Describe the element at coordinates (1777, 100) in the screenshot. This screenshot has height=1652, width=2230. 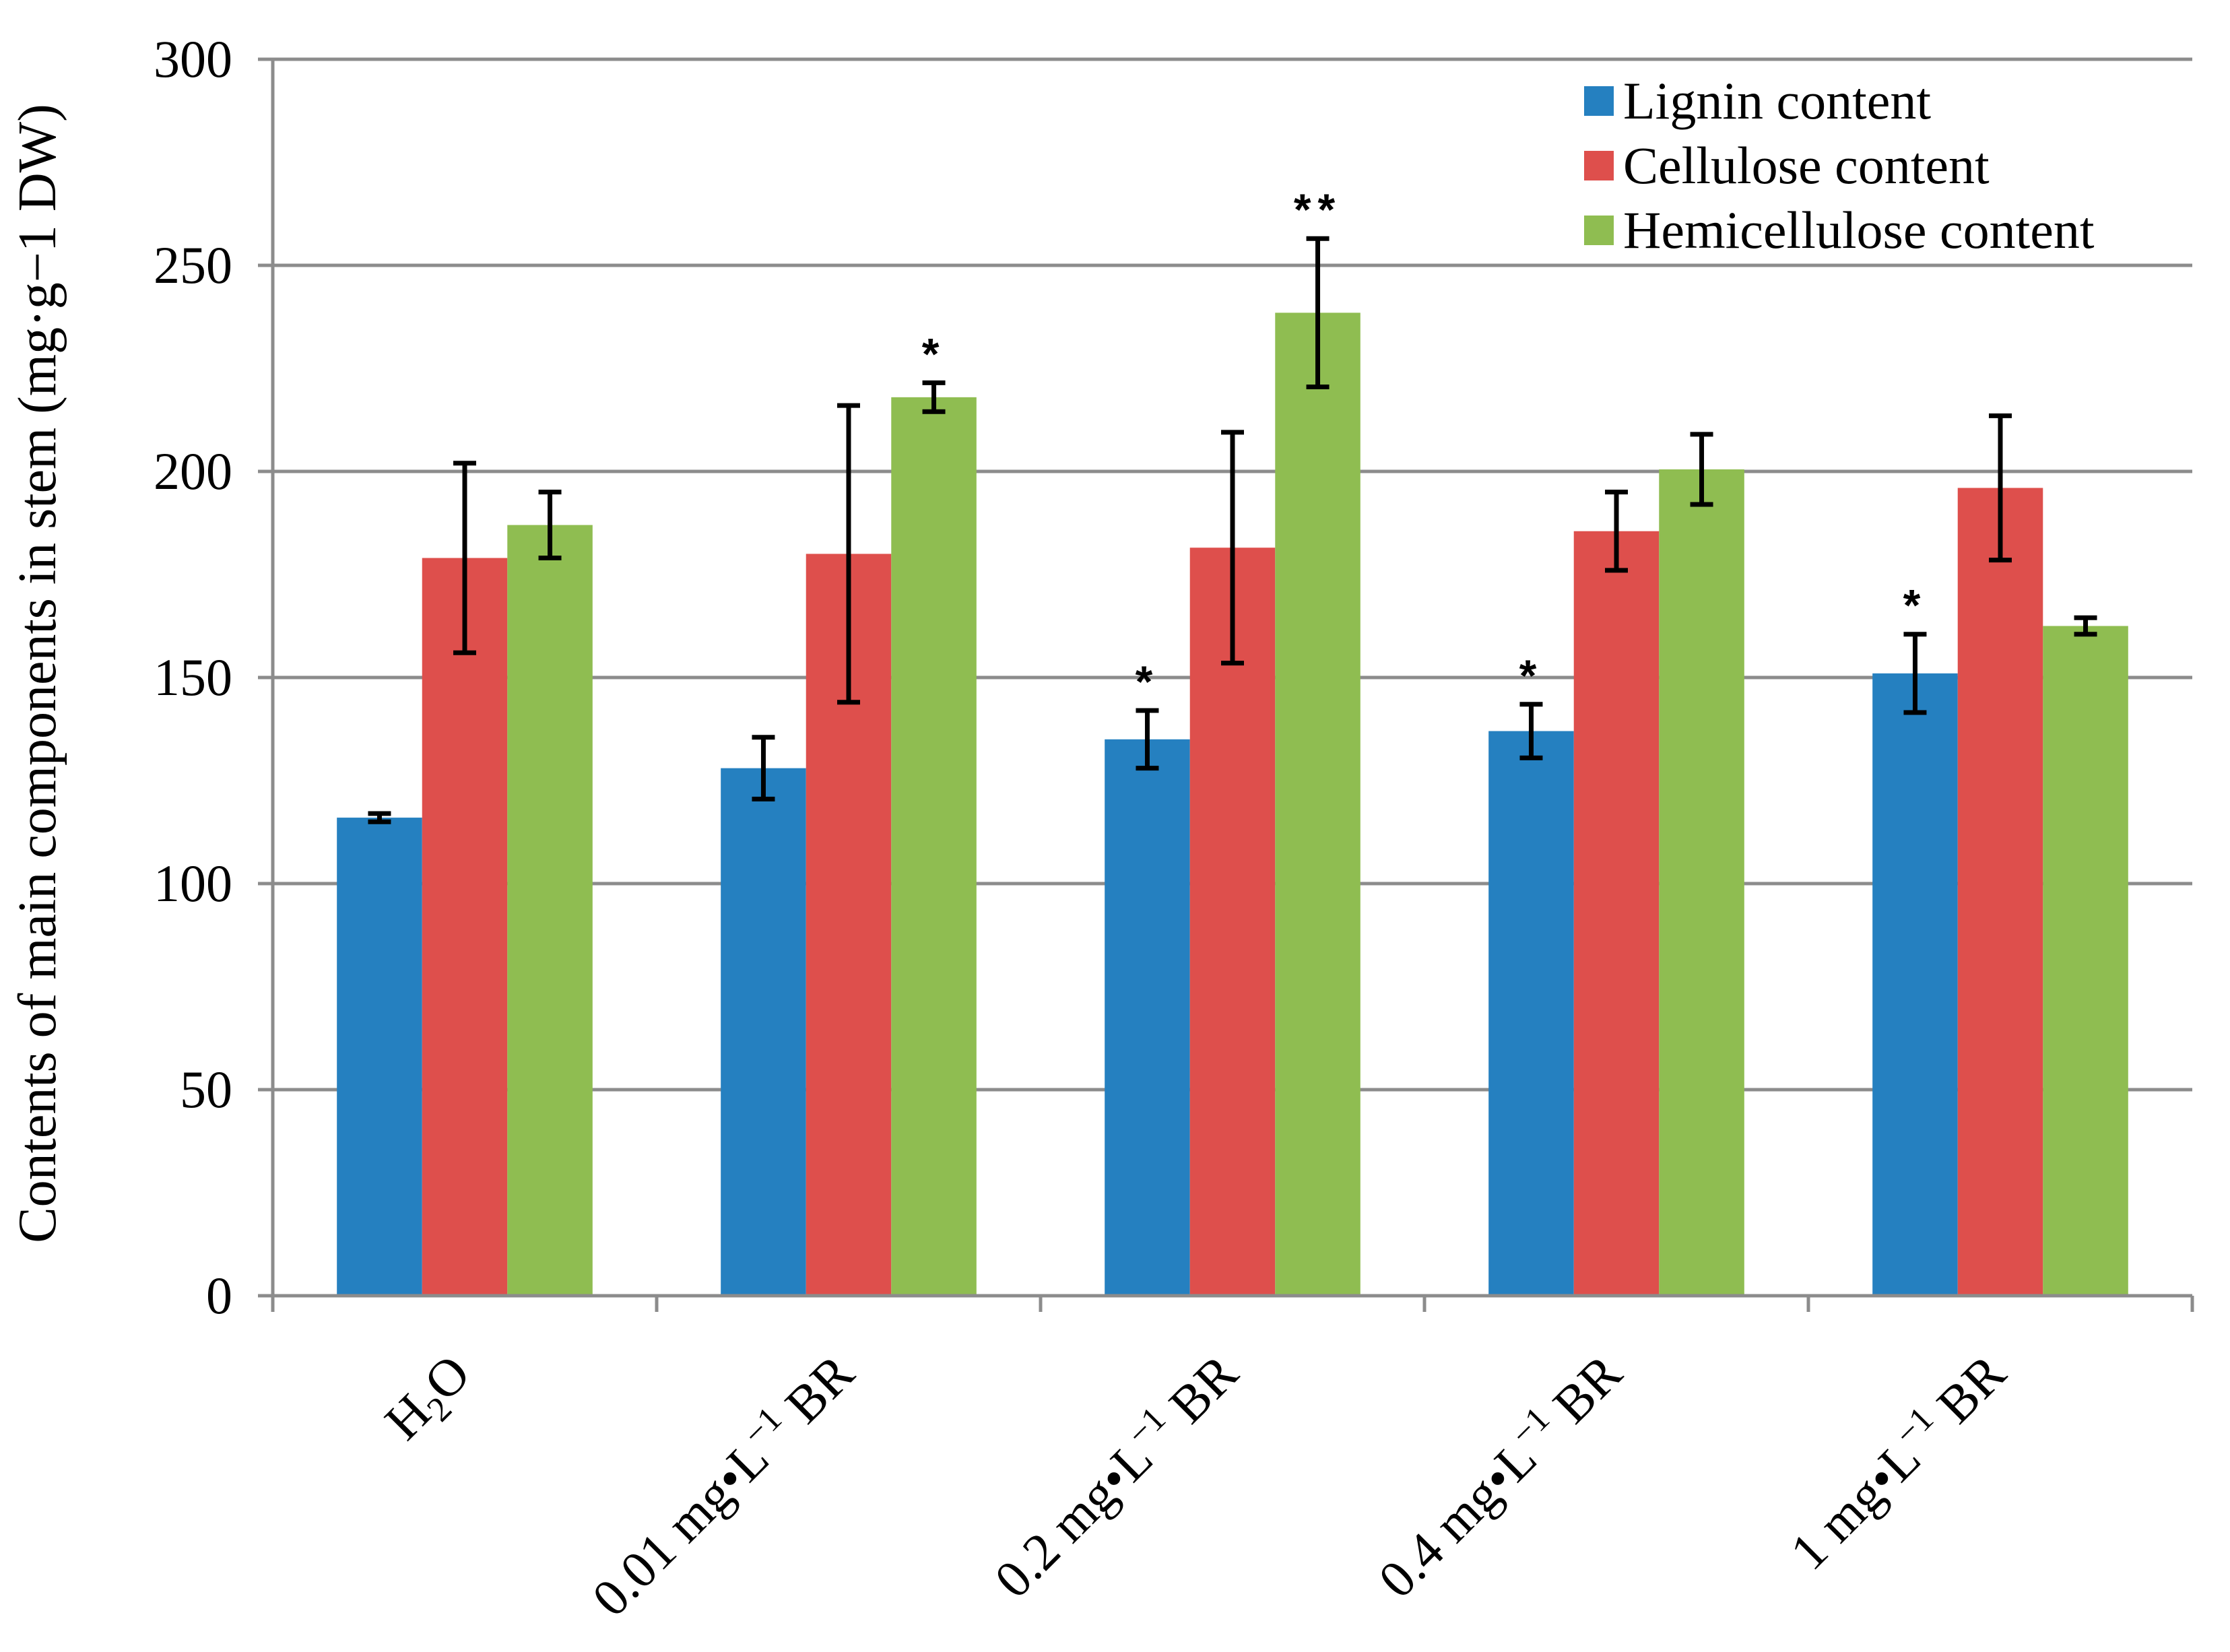
I see `legend-label-1: Lignin content` at that location.